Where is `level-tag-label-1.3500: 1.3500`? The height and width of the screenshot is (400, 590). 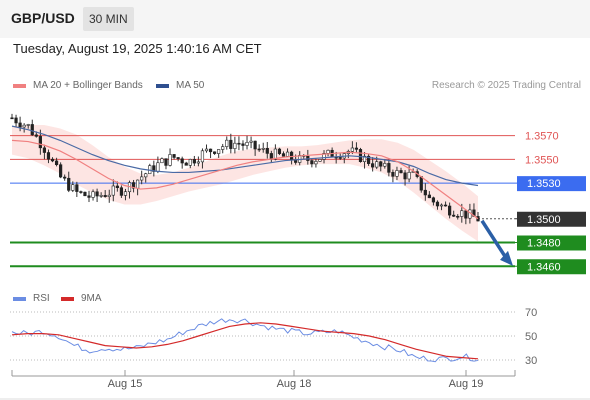 level-tag-label-1.3500: 1.3500 is located at coordinates (544, 220).